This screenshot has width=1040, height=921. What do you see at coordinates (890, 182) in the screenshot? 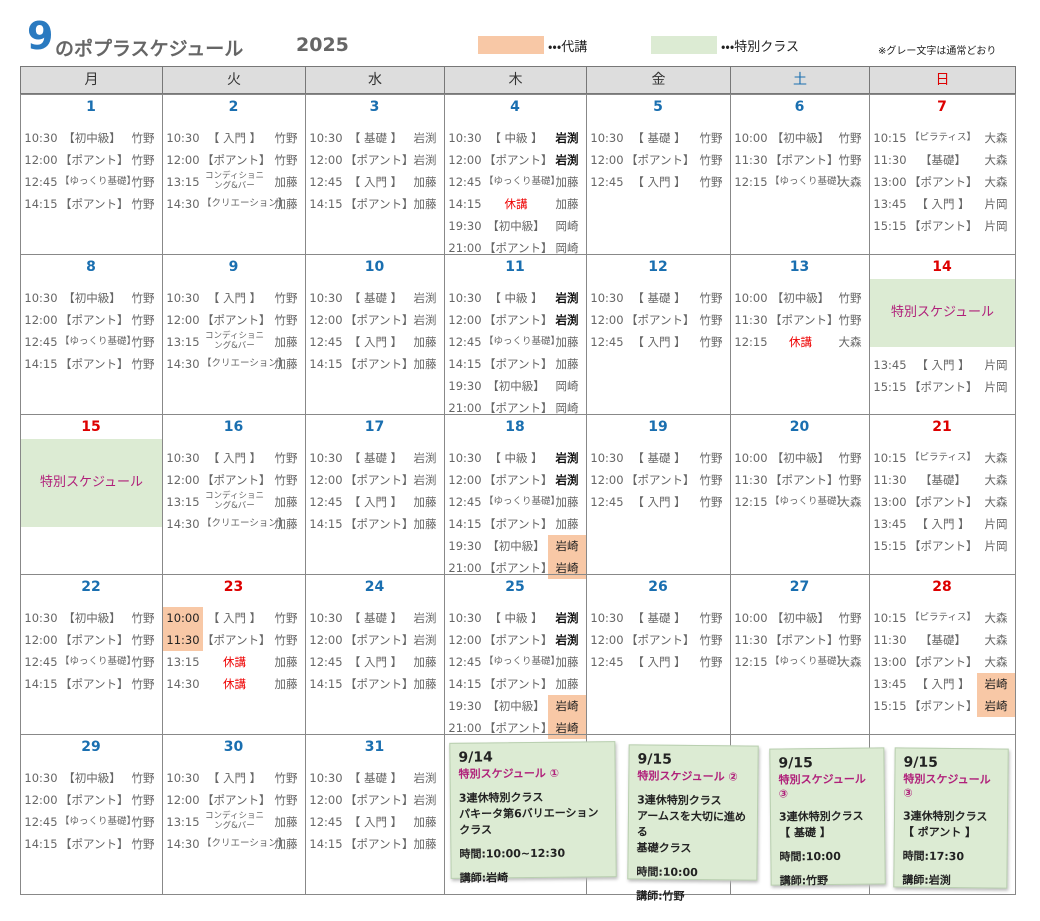
I see `time: 13:00` at bounding box center [890, 182].